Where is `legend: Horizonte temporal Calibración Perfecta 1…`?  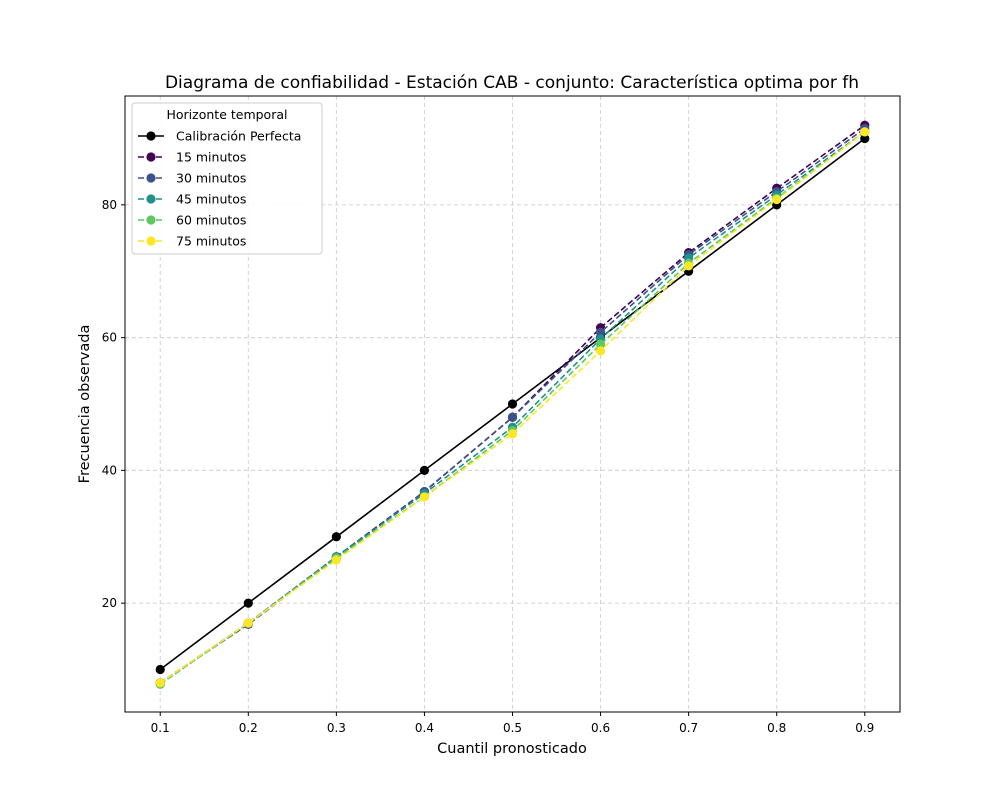 legend: Horizonte temporal Calibración Perfecta 1… is located at coordinates (227, 178).